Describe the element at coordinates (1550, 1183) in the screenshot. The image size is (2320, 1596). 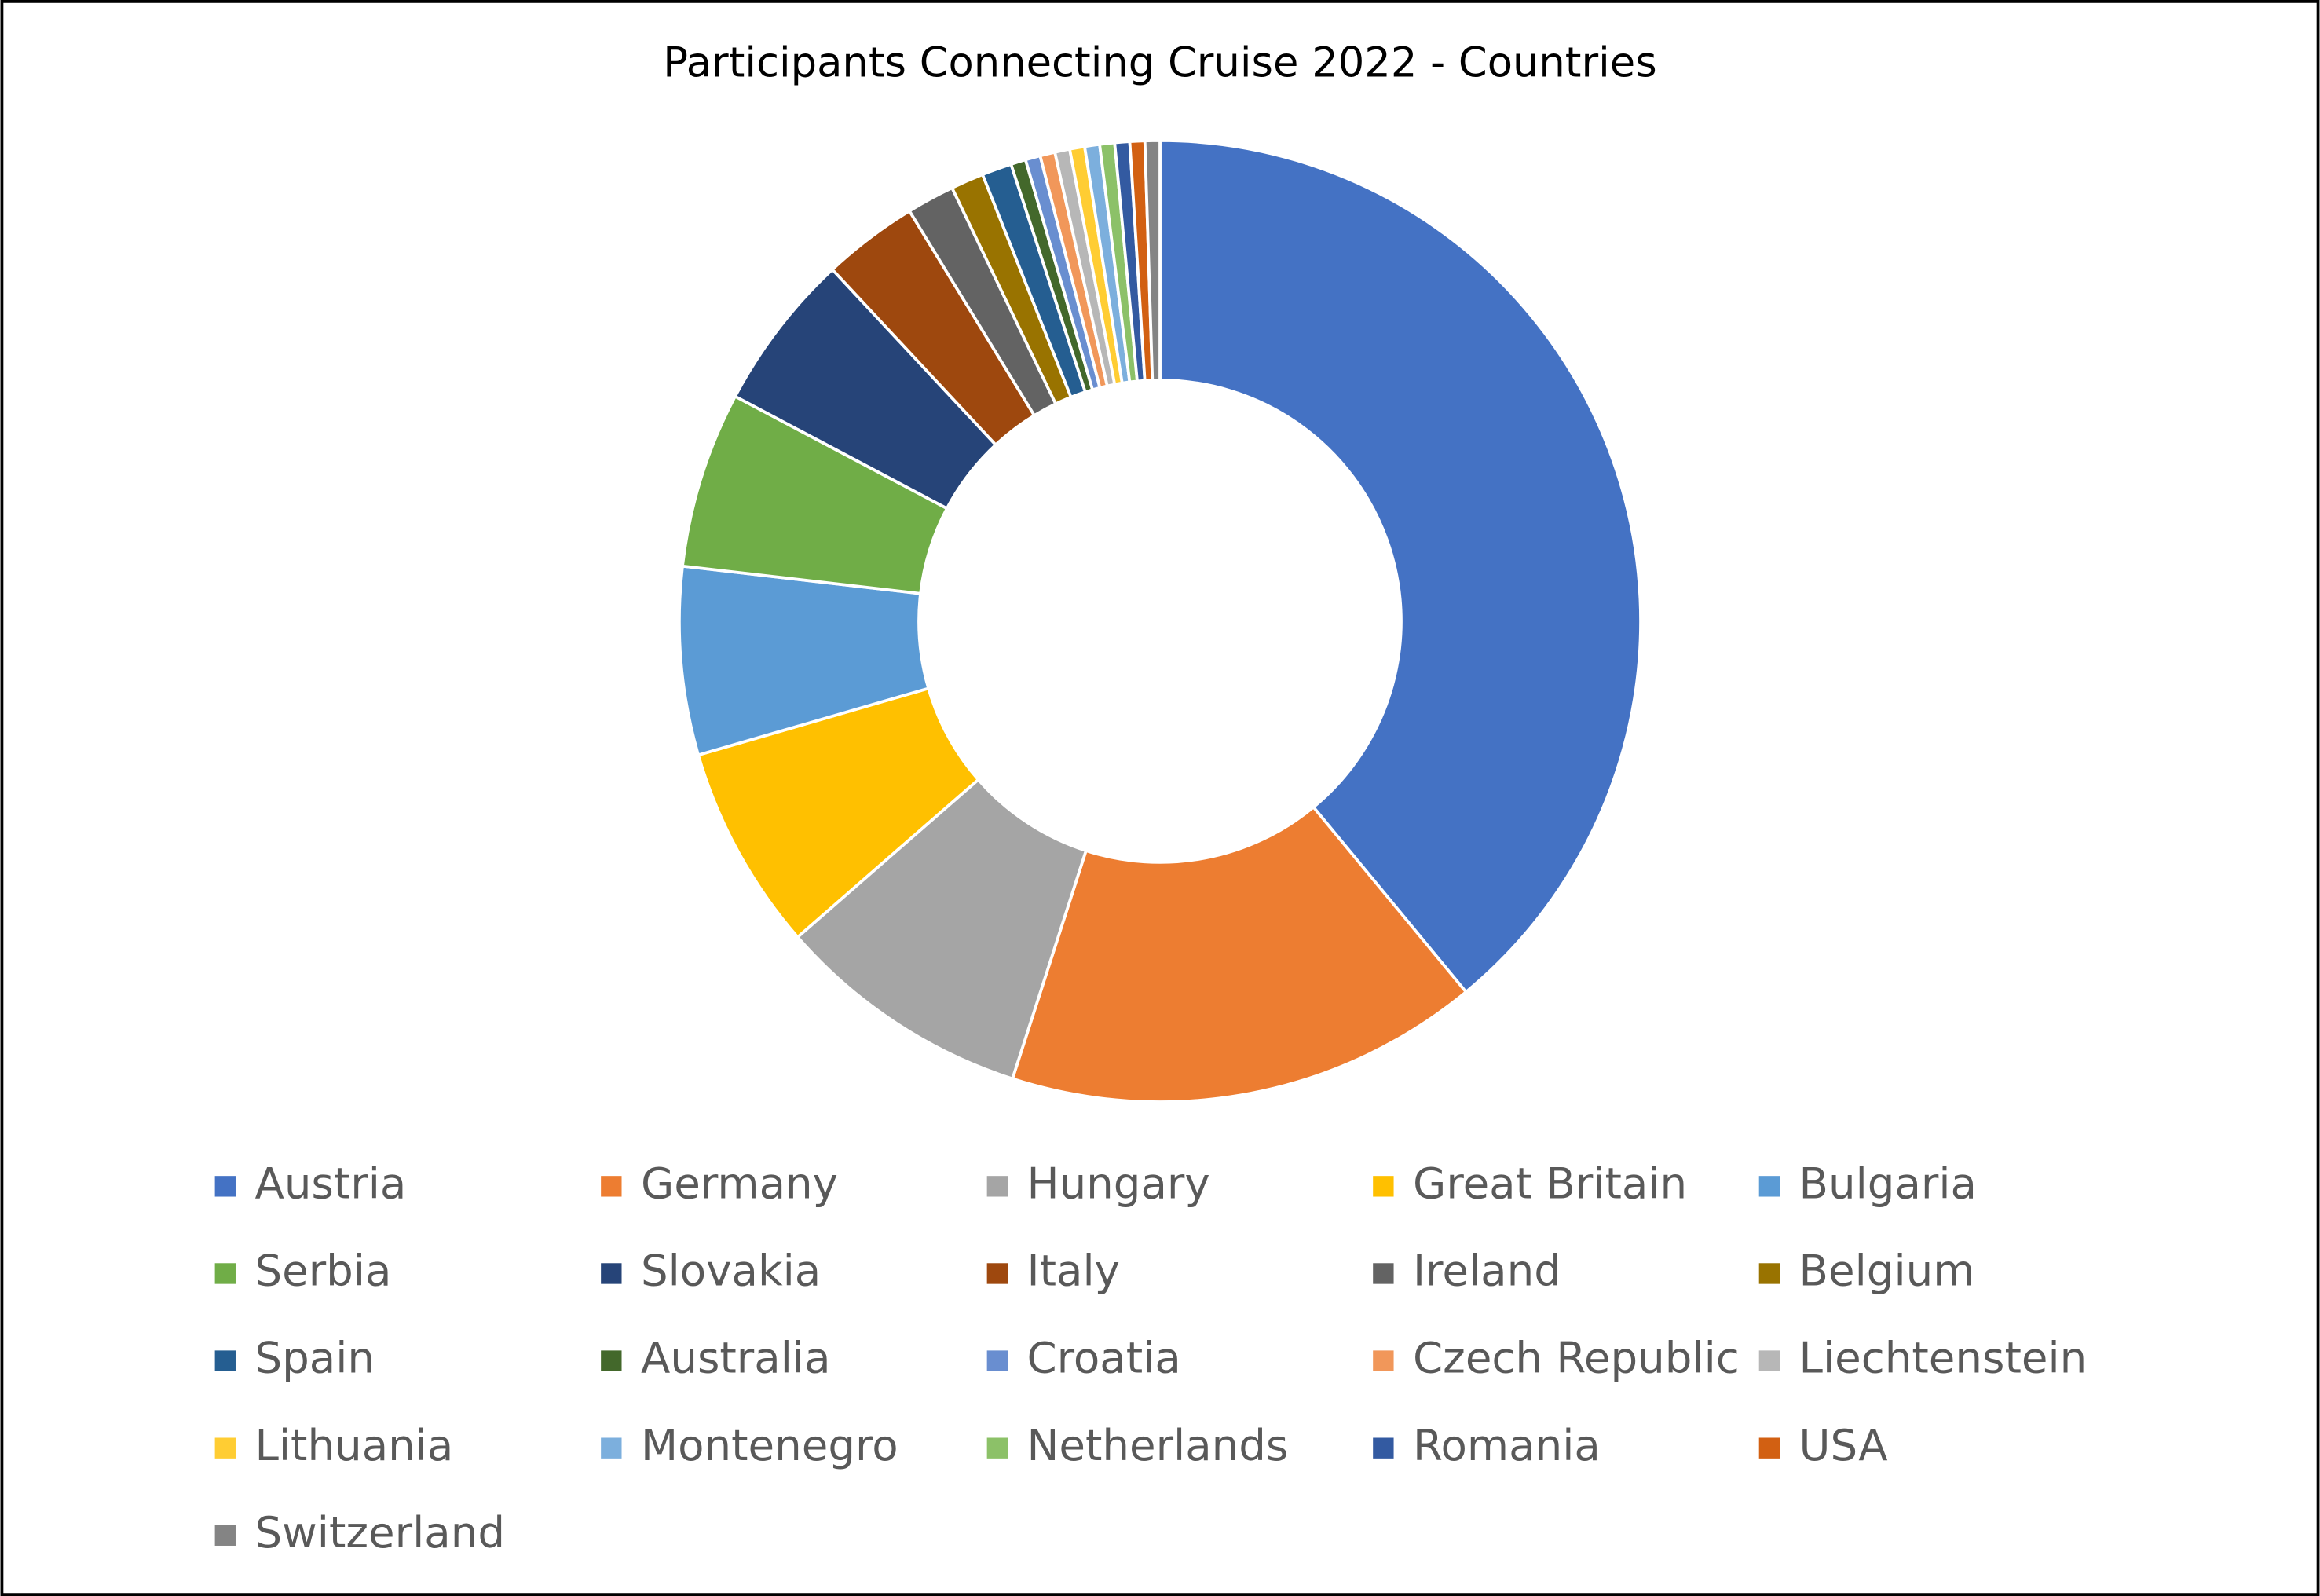
I see `legend-label: Great Britain` at that location.